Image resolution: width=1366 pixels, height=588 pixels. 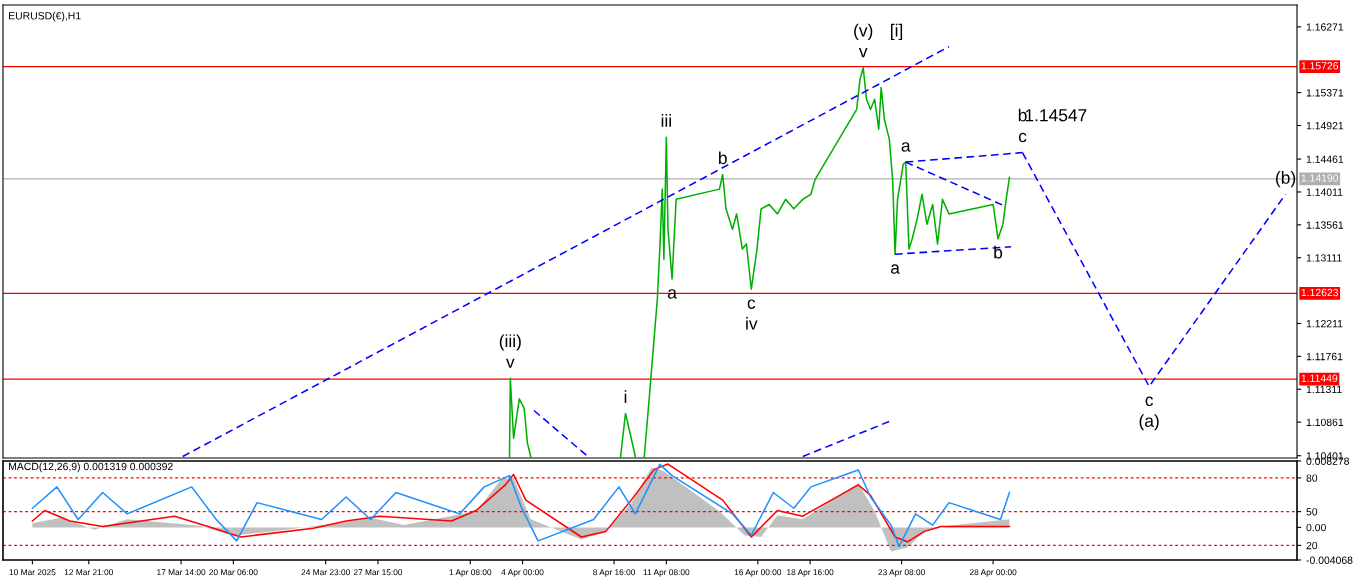 What do you see at coordinates (89, 572) in the screenshot?
I see `x-tick-label: 12 Mar 21:00` at bounding box center [89, 572].